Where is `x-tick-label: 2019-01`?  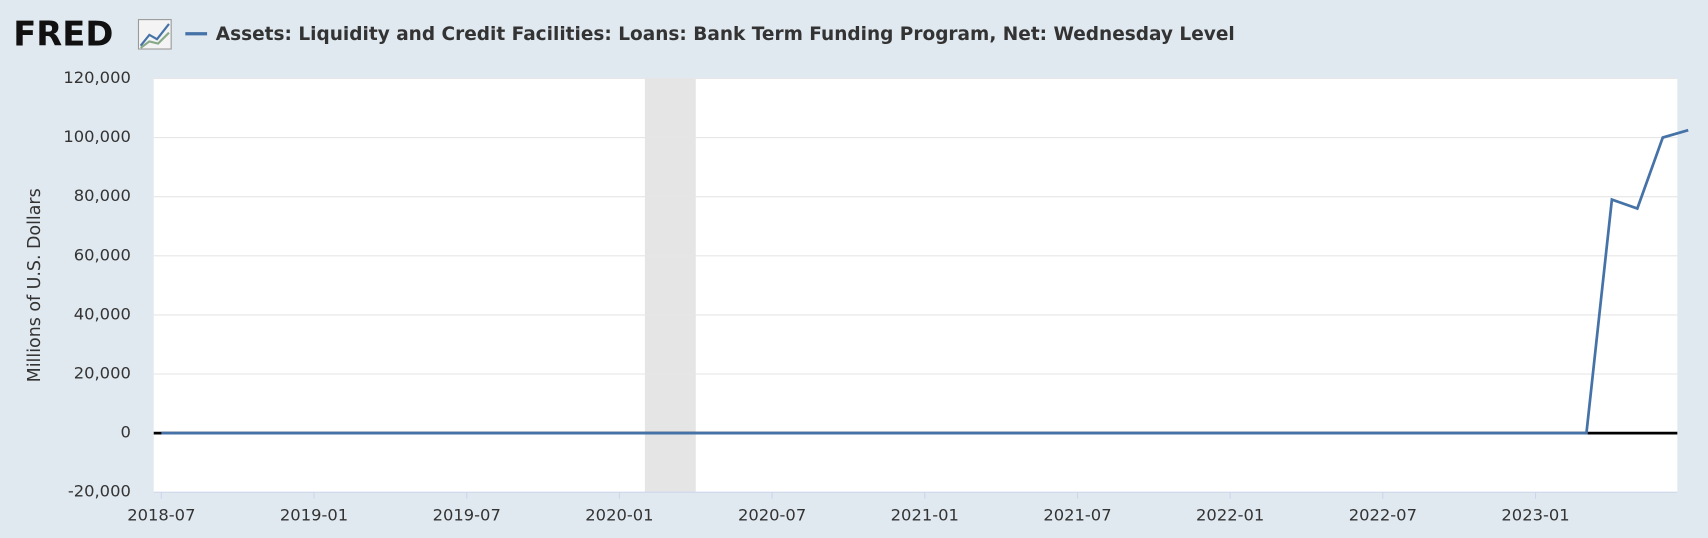 x-tick-label: 2019-01 is located at coordinates (314, 515).